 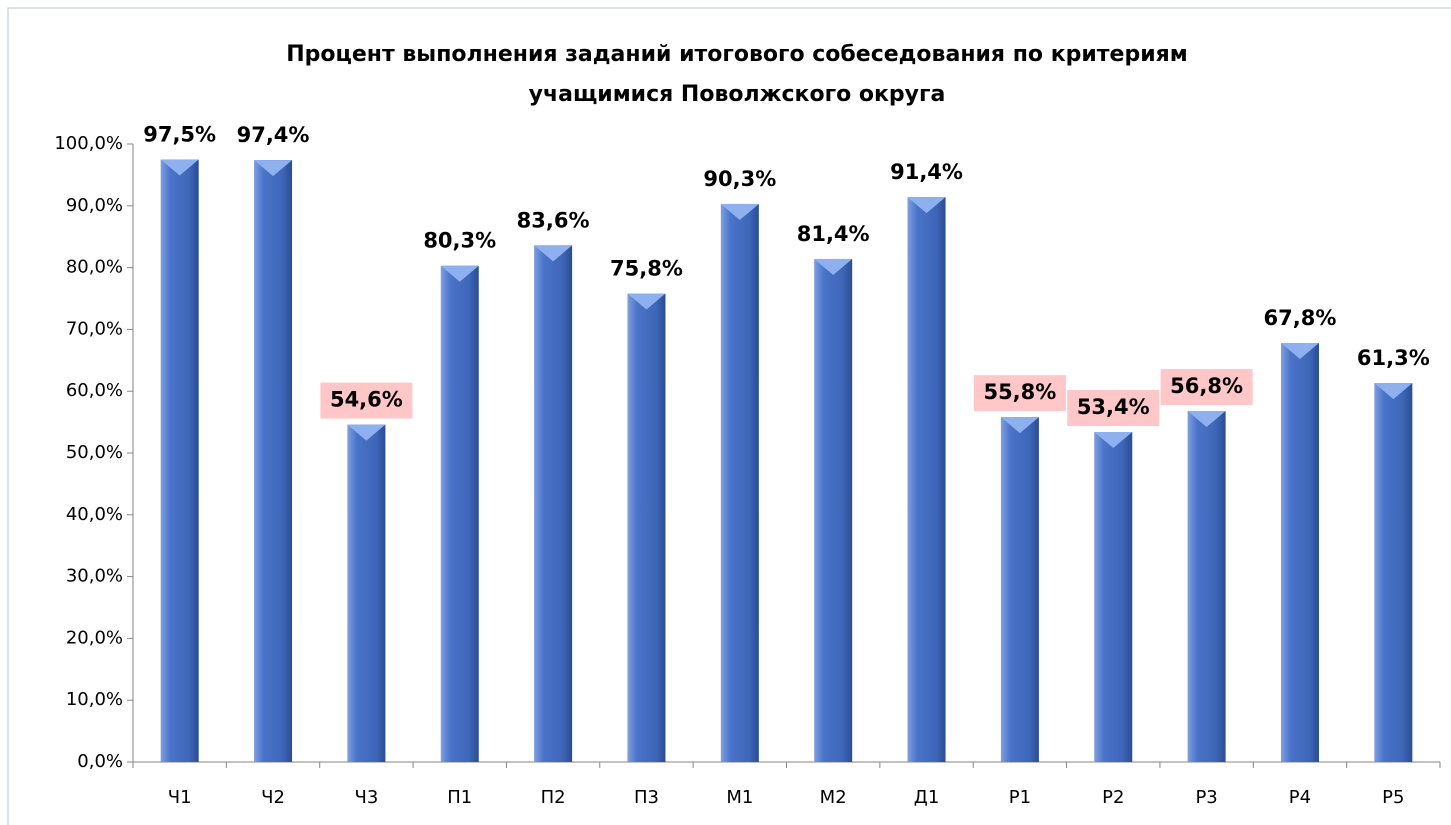 I want to click on value-label: 97,5%, so click(x=179, y=134).